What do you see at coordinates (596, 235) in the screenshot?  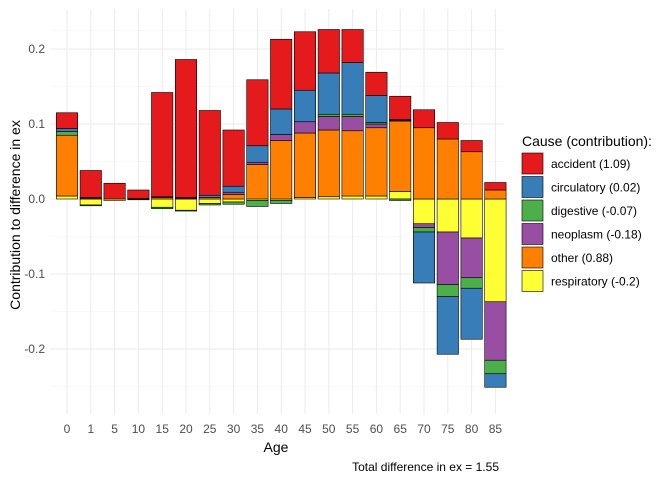 I see `legend-label: neoplasm (-0.18)` at bounding box center [596, 235].